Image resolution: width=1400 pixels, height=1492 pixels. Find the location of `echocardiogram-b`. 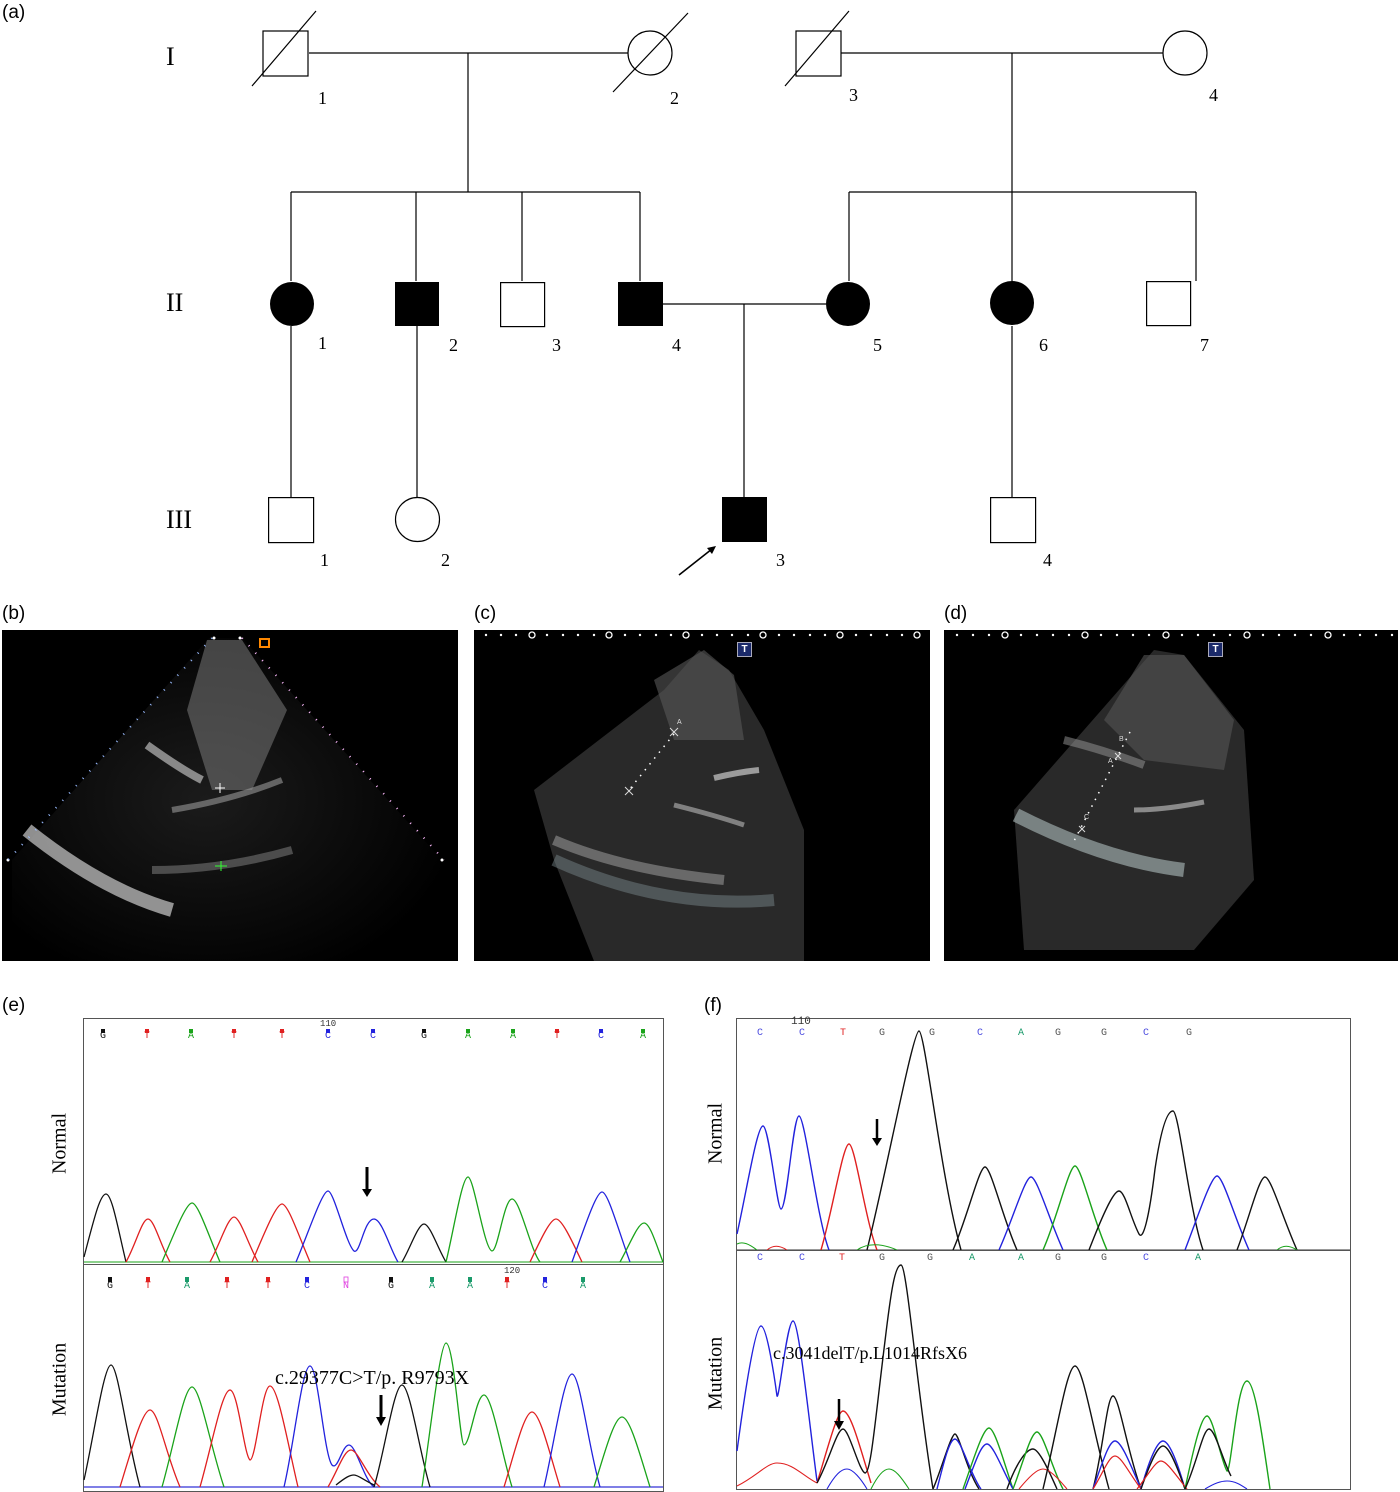

echocardiogram-b is located at coordinates (230, 795).